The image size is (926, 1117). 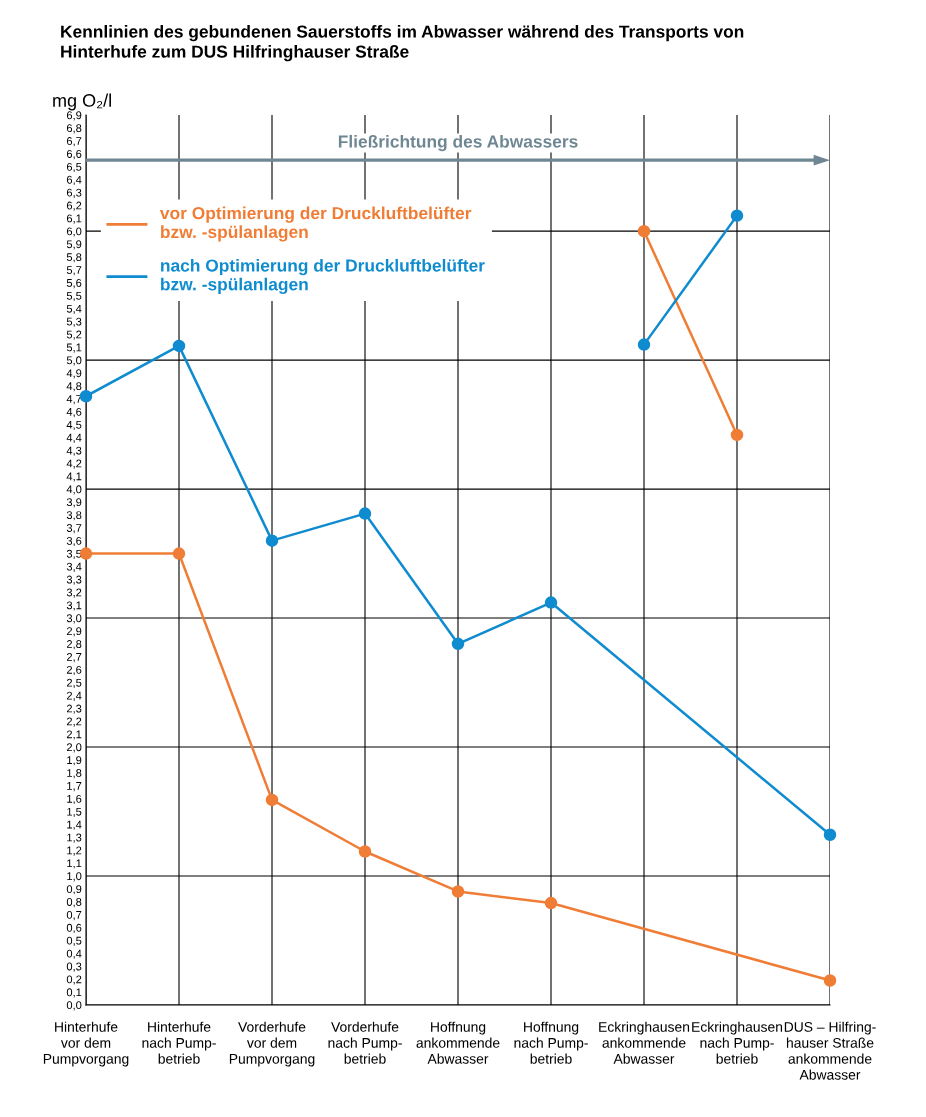 I want to click on y-tick-label: 0,1, so click(x=74, y=993).